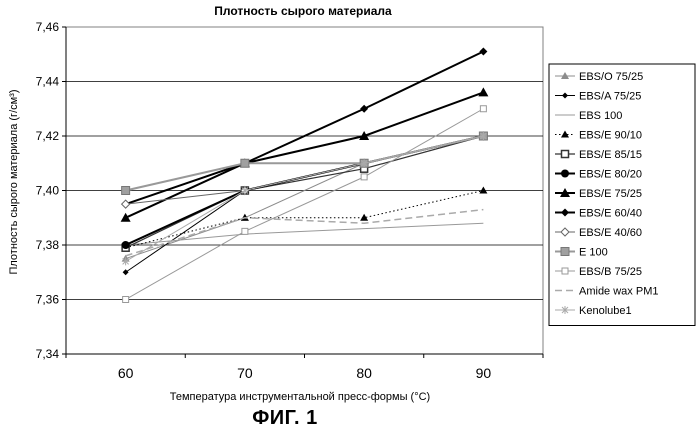  I want to click on legend-label: EBS/E 80/20, so click(610, 175).